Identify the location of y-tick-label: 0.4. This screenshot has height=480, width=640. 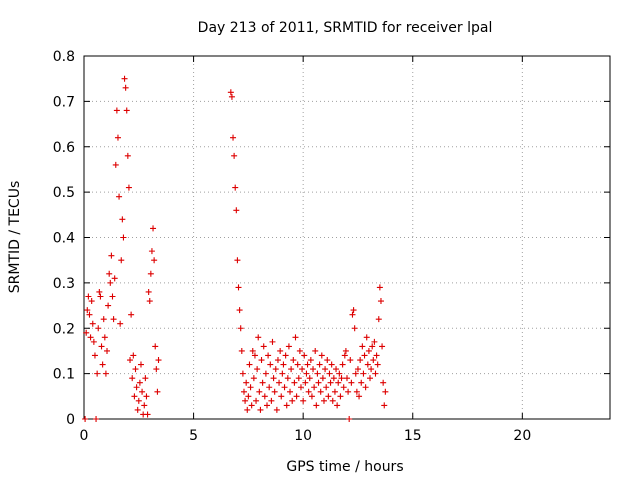
(64, 239).